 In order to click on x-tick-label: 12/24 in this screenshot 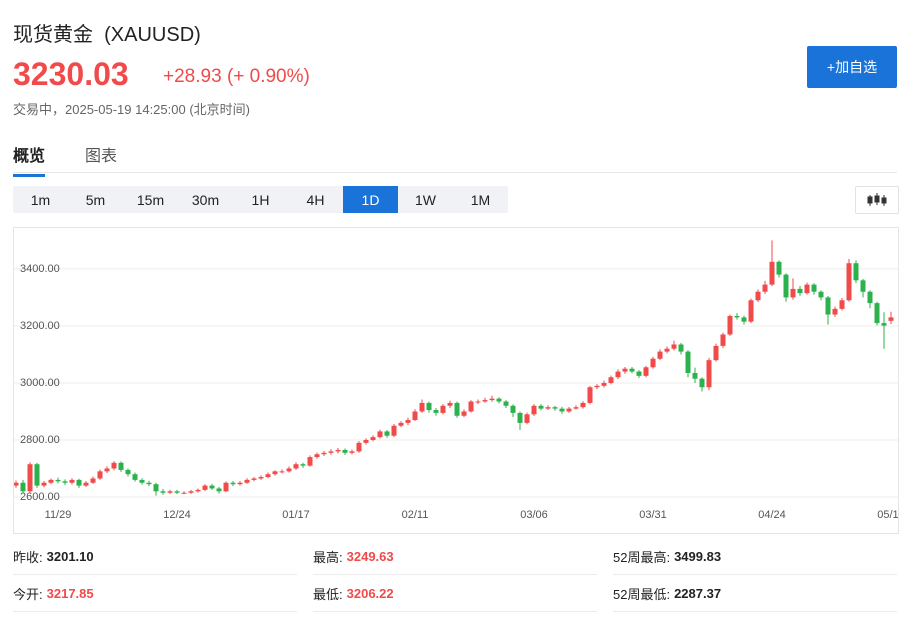, I will do `click(177, 515)`.